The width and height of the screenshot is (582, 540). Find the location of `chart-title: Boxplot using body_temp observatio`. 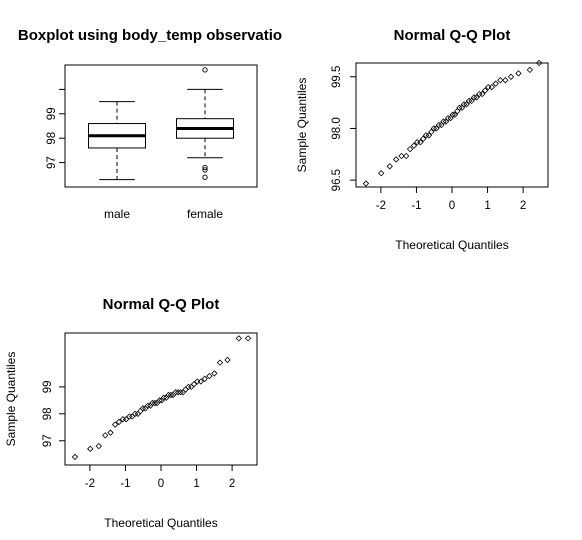

chart-title: Boxplot using body_temp observatio is located at coordinates (150, 35).